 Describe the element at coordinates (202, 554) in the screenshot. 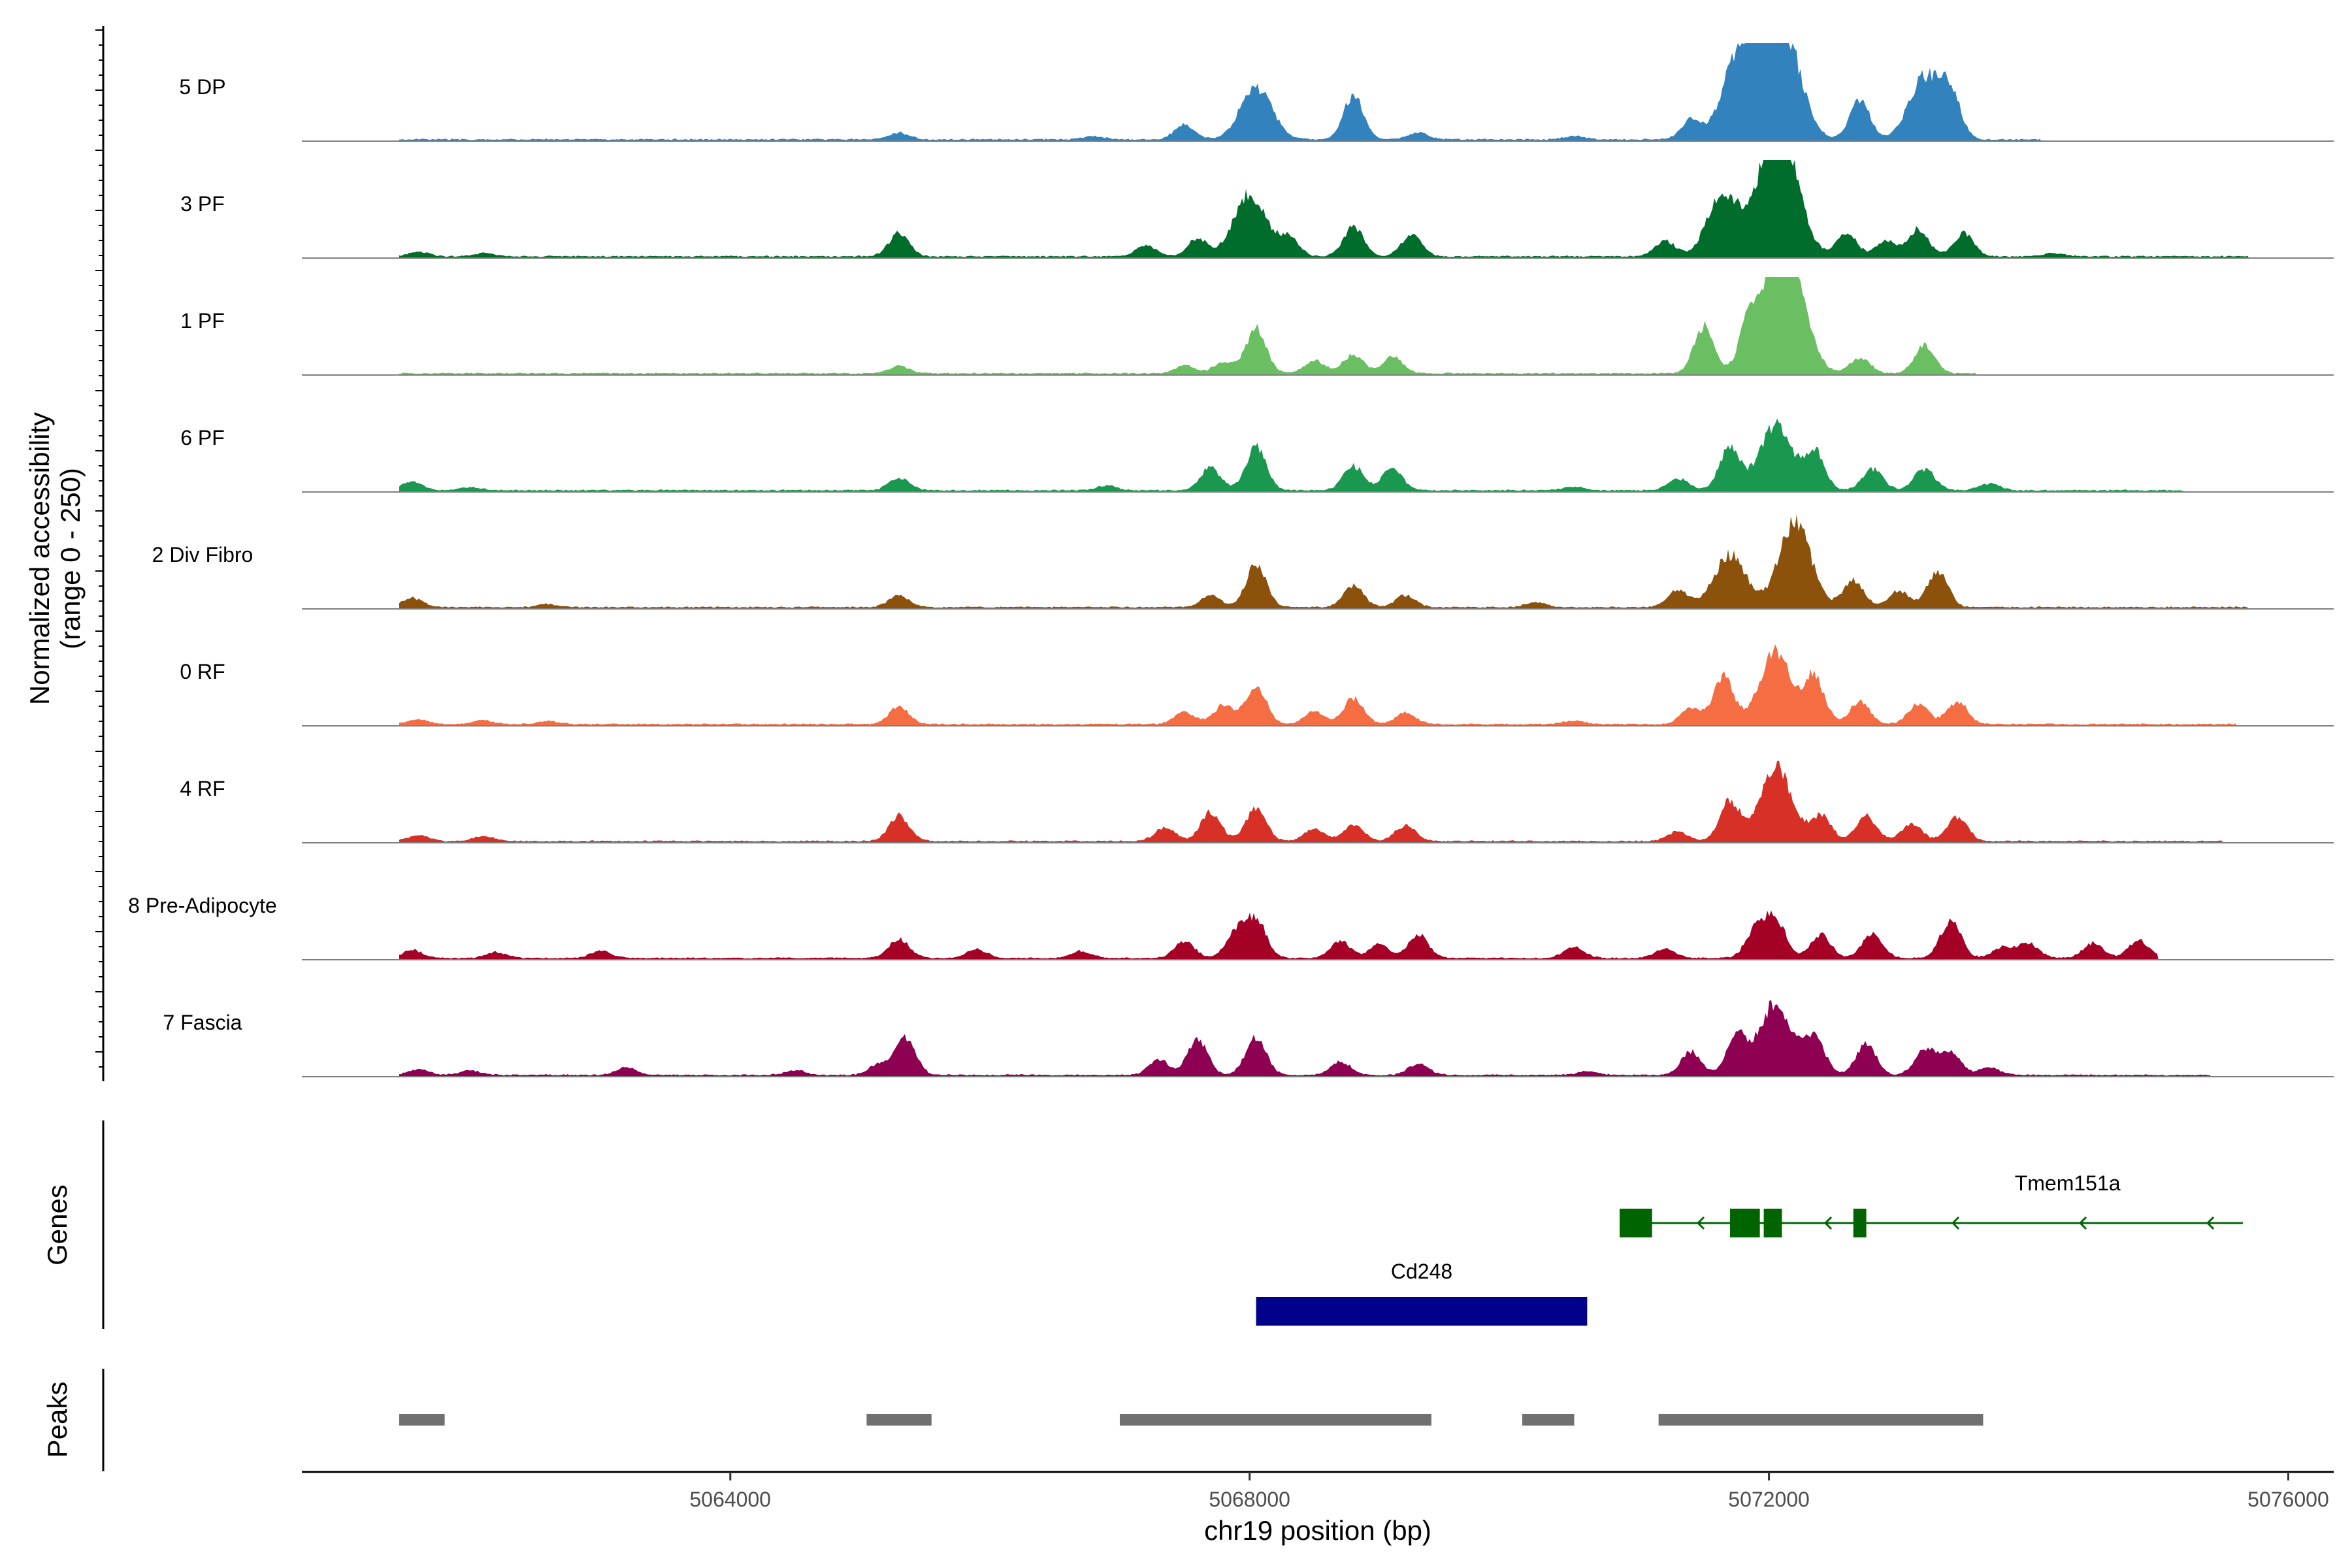

I see `track-label: 2 Div Fibro` at that location.